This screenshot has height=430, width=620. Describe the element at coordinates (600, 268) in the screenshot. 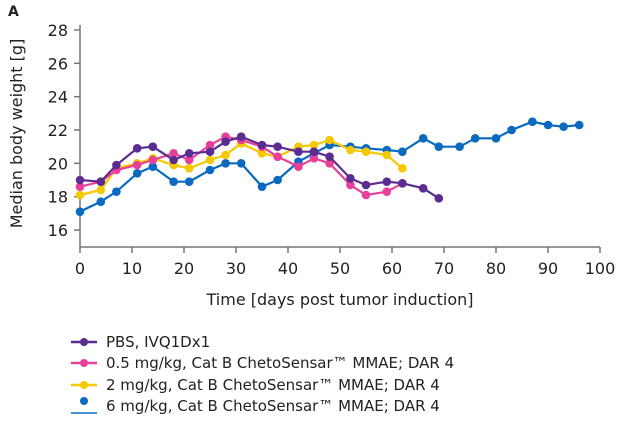

I see `x-tick-label: 100` at that location.